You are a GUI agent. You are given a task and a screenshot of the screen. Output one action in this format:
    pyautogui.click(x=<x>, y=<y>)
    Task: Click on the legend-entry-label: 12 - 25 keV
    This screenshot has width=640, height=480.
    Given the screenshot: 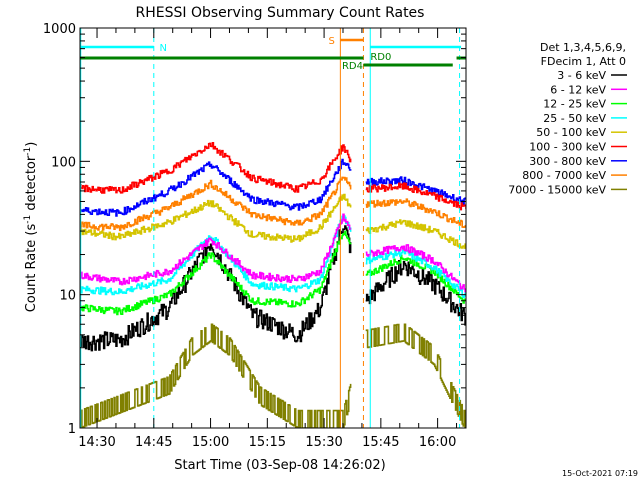 What is the action you would take?
    pyautogui.click(x=574, y=104)
    